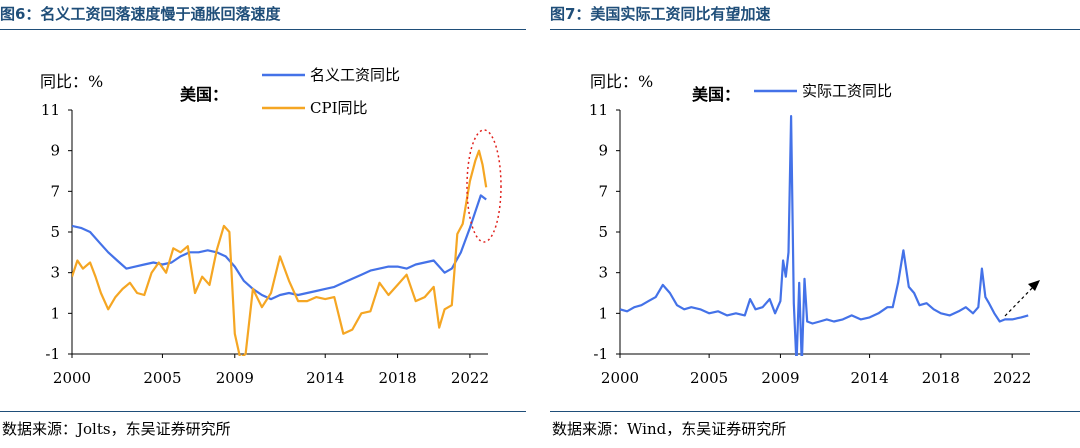 This screenshot has width=1080, height=448. I want to click on source-note: 数据来源：Wind，东吴证券研究所, so click(669, 429).